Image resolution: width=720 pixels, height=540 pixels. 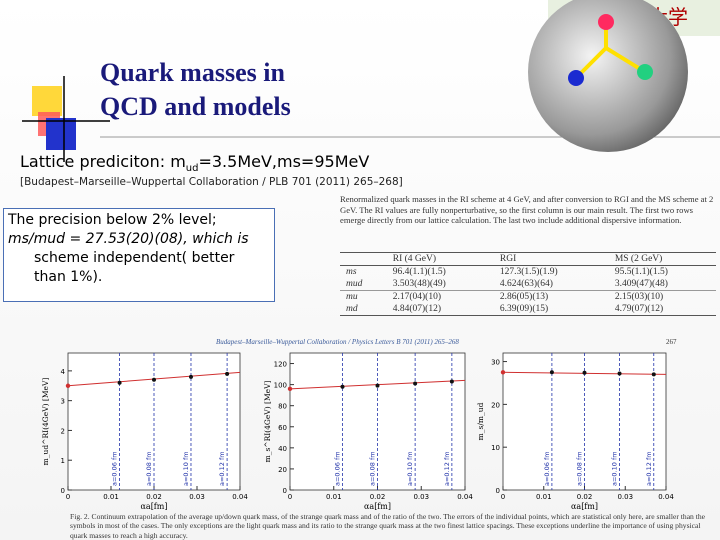 I want to click on note-line: than 1%)., so click(x=68, y=277).